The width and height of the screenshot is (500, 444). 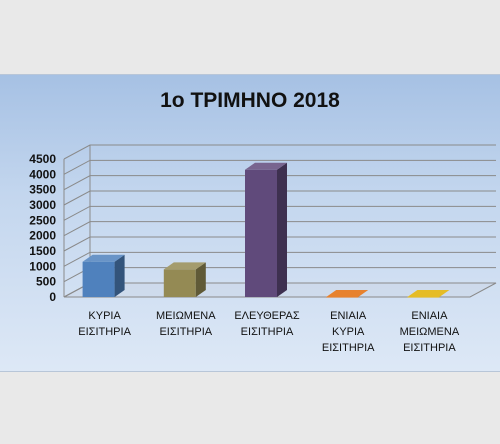 I want to click on y-tick-label: 4000, so click(x=42, y=174).